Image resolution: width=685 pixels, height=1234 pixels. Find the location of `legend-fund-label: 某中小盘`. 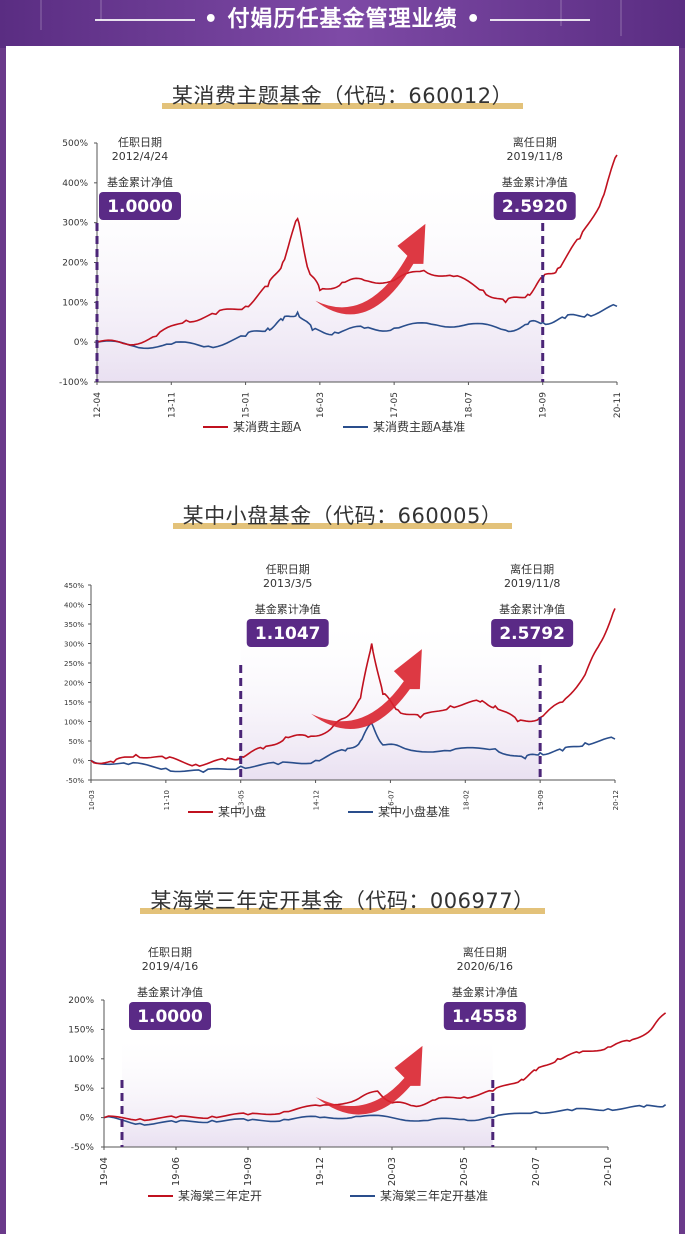

legend-fund-label: 某中小盘 is located at coordinates (242, 811).